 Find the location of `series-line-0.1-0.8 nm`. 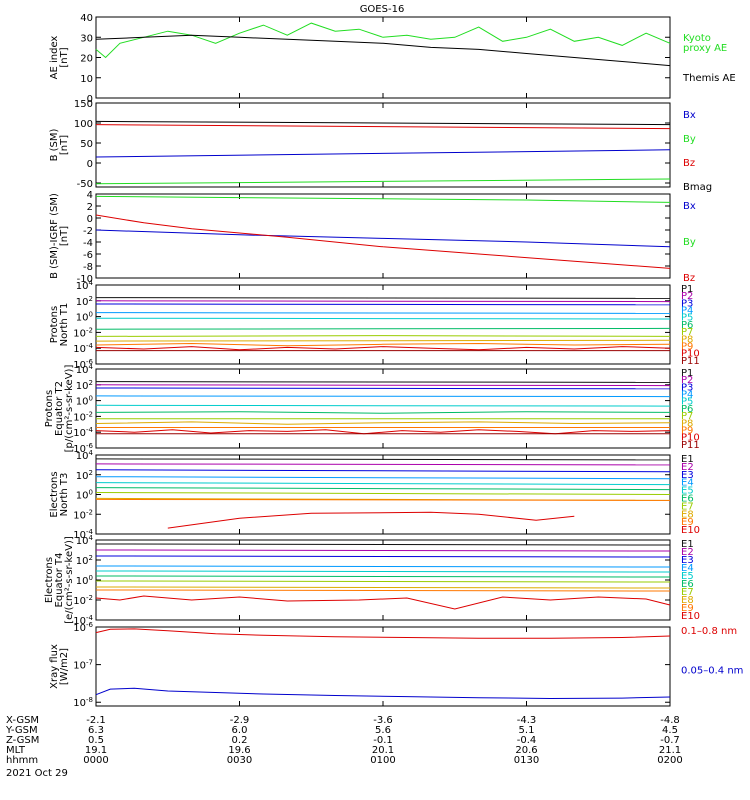

series-line-0.1-0.8 nm is located at coordinates (383, 633).